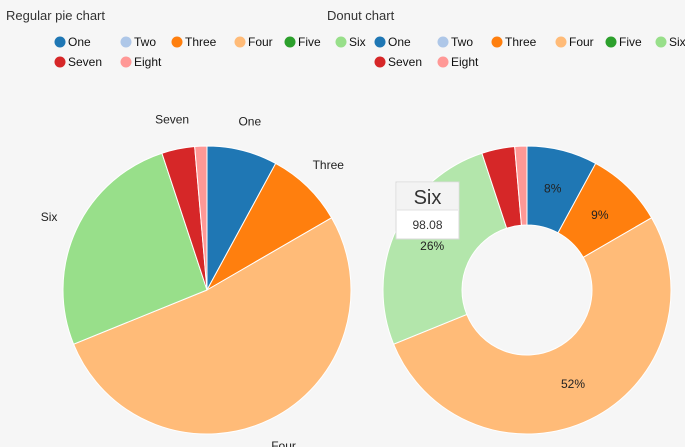  Describe the element at coordinates (630, 42) in the screenshot. I see `donut-chart-legend-label-five: Five` at that location.